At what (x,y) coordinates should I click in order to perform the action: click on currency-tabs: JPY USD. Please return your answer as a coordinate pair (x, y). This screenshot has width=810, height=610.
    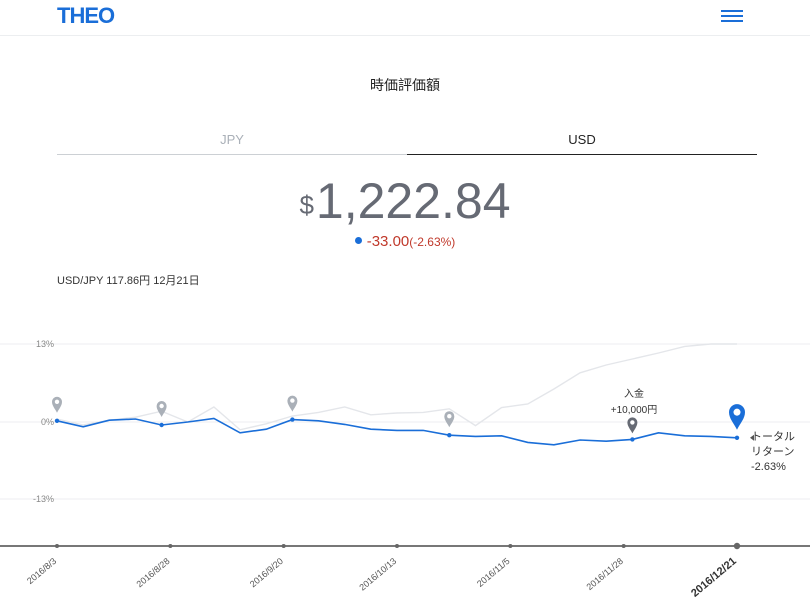
    Looking at the image, I should click on (407, 141).